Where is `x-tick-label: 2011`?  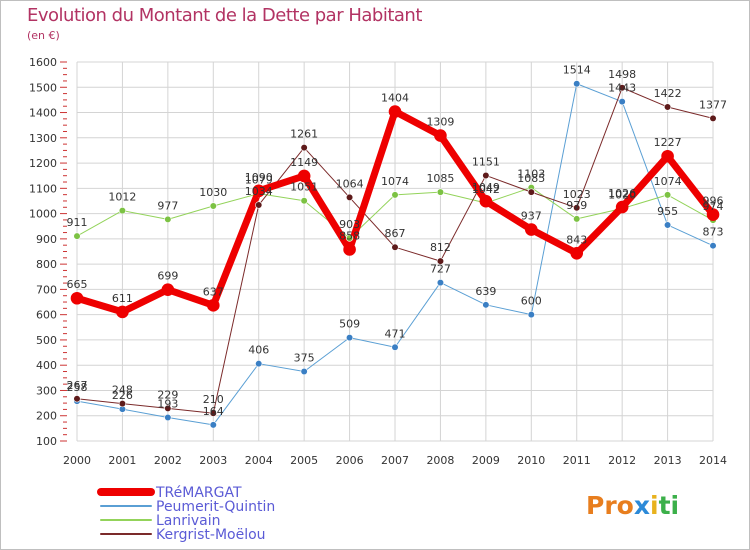 x-tick-label: 2011 is located at coordinates (577, 460).